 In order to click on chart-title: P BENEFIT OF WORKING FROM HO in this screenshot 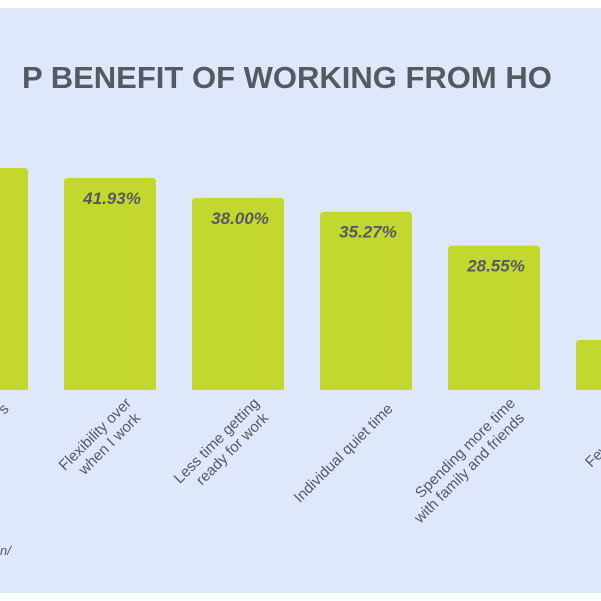, I will do `click(287, 77)`.